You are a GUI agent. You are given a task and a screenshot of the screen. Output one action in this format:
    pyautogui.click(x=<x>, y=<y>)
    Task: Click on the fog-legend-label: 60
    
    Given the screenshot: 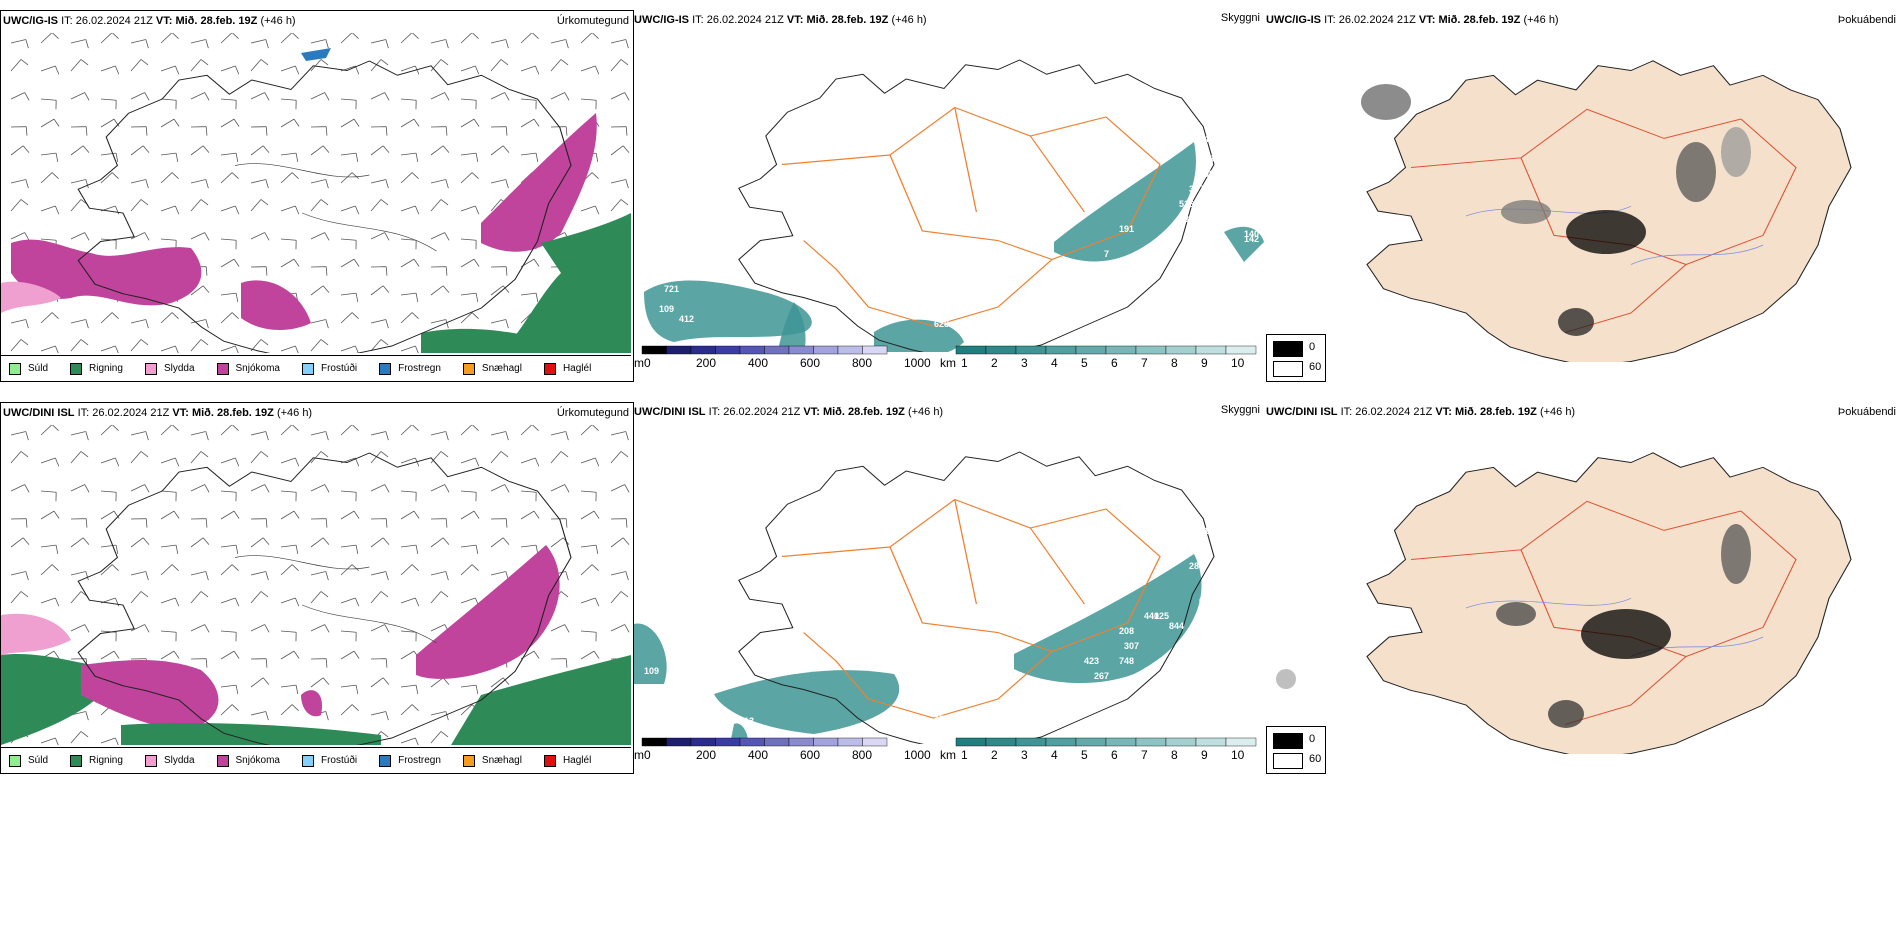 What is the action you would take?
    pyautogui.click(x=1315, y=759)
    